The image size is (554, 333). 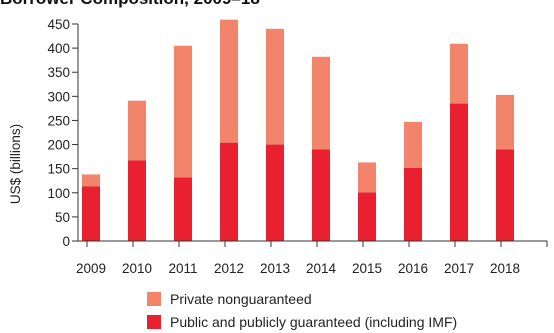 What do you see at coordinates (367, 268) in the screenshot?
I see `x-tick-label: 2015` at bounding box center [367, 268].